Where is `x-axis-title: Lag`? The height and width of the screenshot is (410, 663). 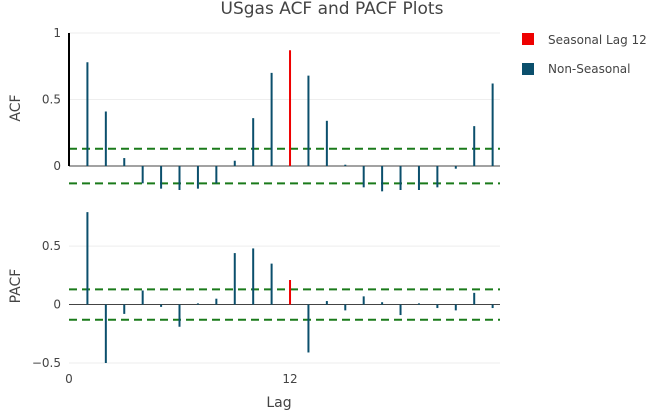
x-axis-title: Lag is located at coordinates (278, 402).